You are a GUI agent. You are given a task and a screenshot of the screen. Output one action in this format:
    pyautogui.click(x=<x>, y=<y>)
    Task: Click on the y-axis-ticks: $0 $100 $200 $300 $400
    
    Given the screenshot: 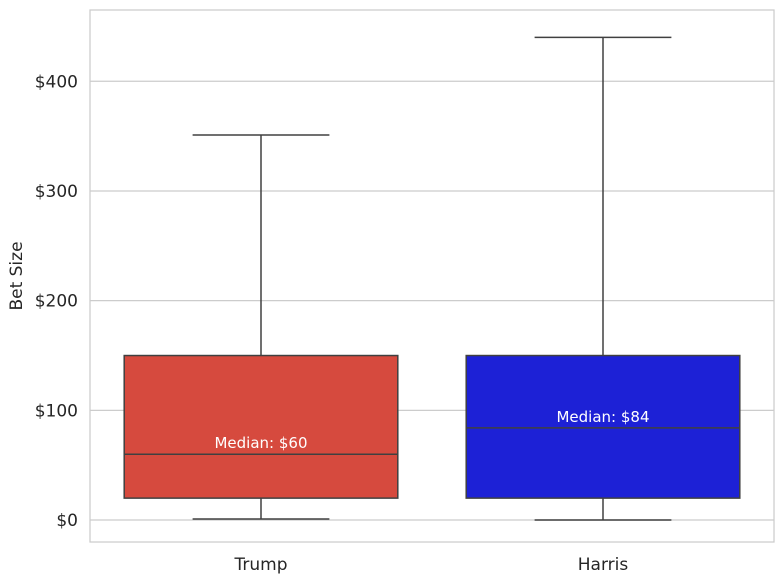 What is the action you would take?
    pyautogui.click(x=56, y=301)
    